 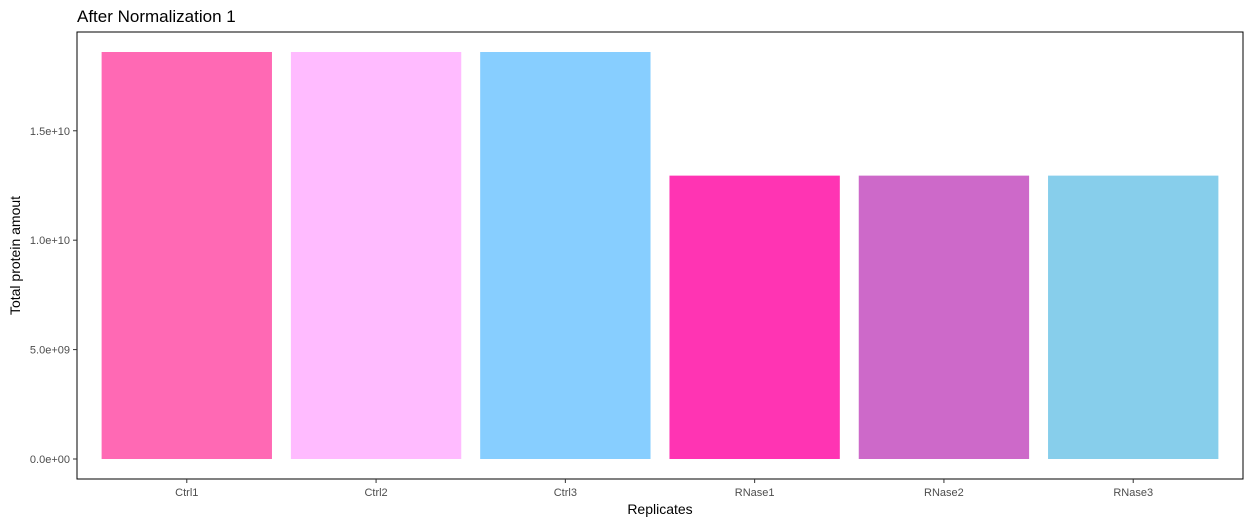 I want to click on chart-title: After Normalization 1, so click(x=156, y=16).